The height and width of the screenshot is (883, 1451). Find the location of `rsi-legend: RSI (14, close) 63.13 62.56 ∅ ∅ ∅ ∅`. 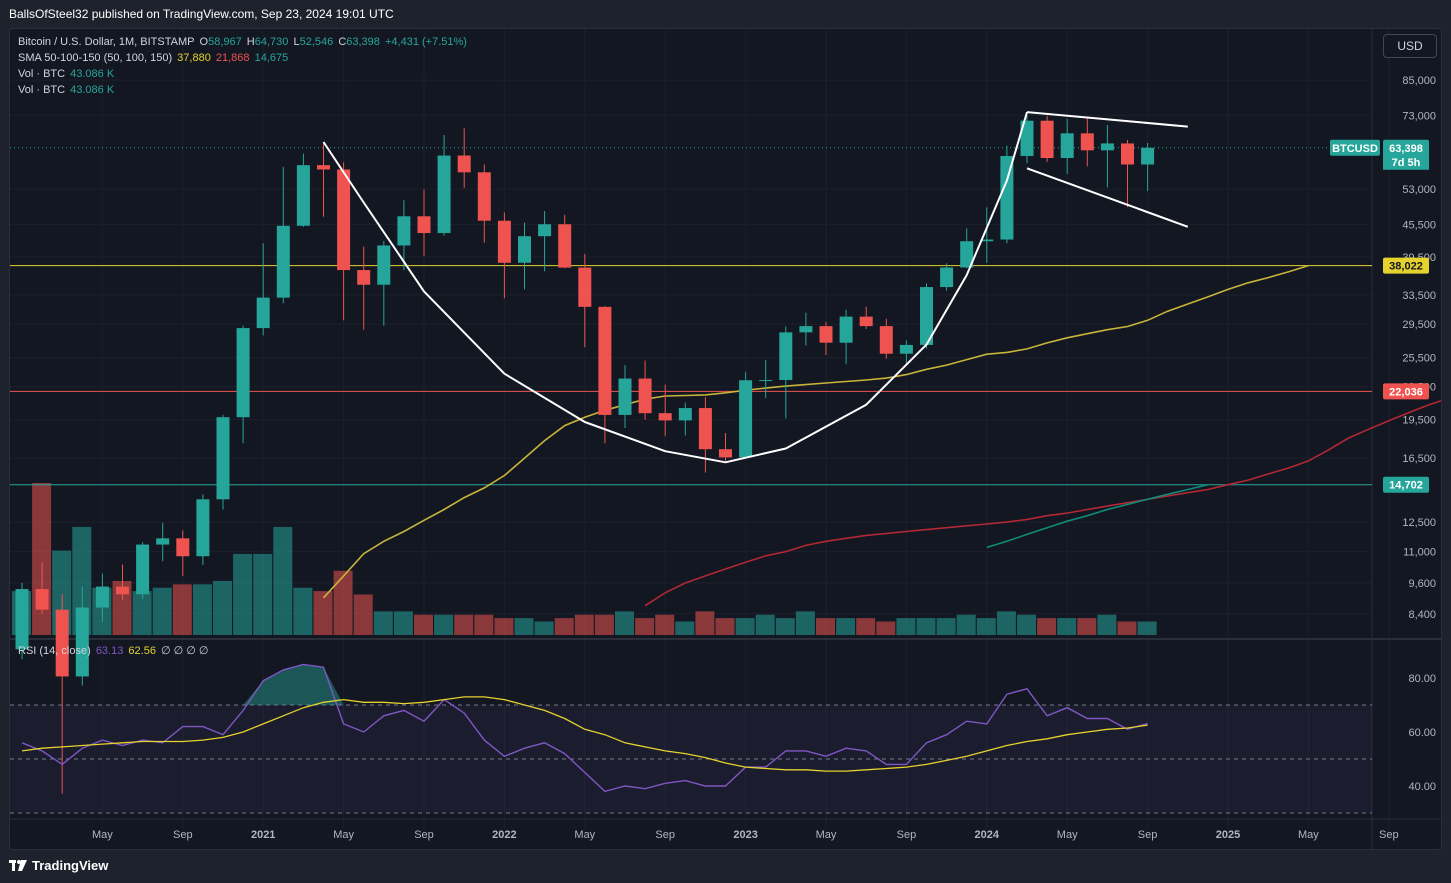

rsi-legend: RSI (14, close) 63.13 62.56 ∅ ∅ ∅ ∅ is located at coordinates (114, 651).